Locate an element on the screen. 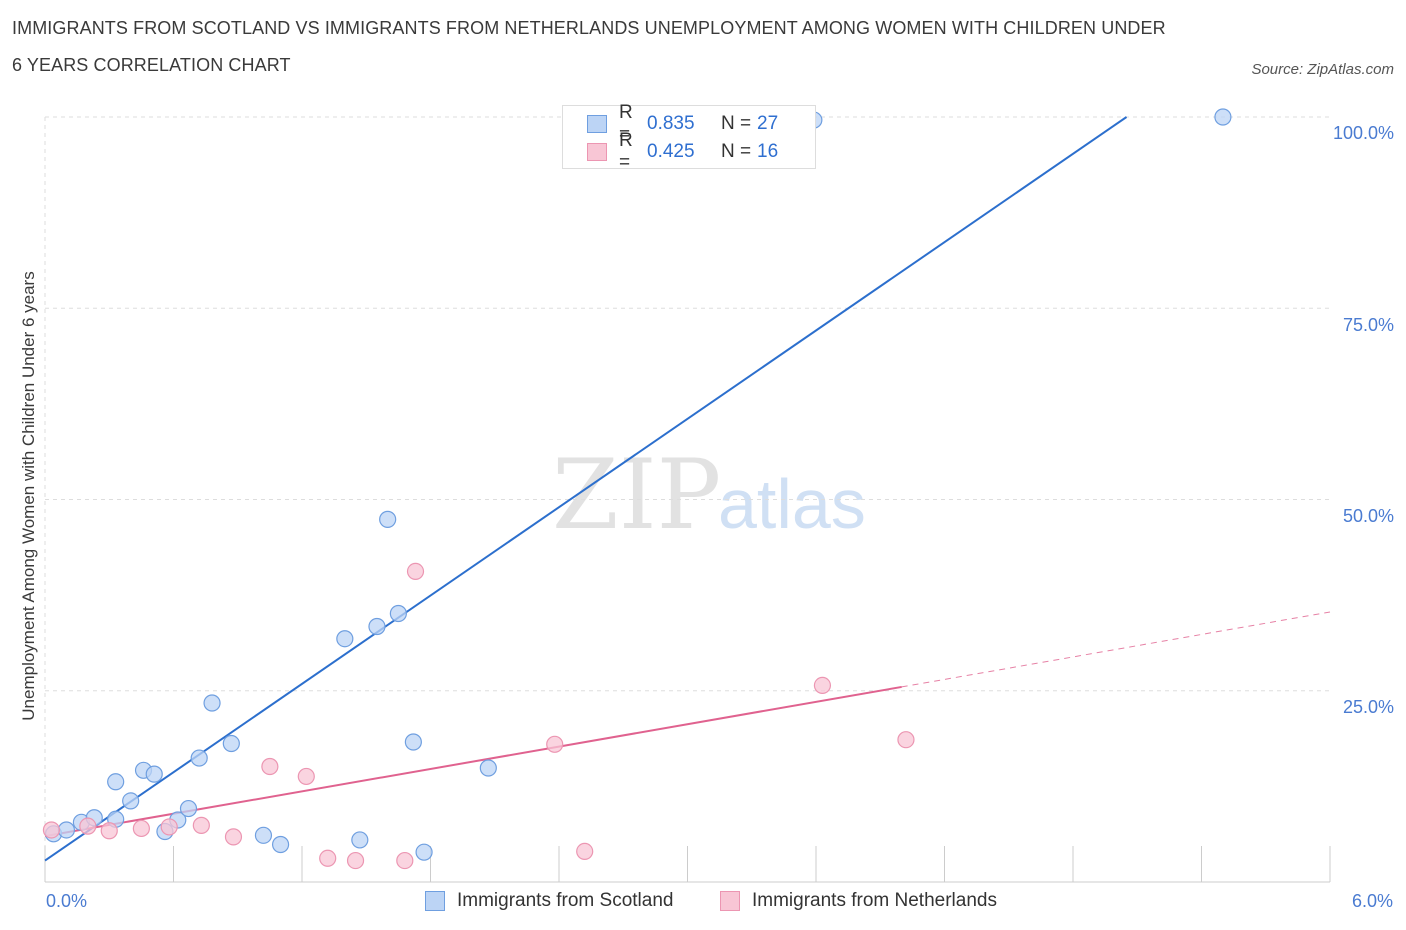  legend-row-scotland: R = 0.835 N = 27 is located at coordinates (683, 123).